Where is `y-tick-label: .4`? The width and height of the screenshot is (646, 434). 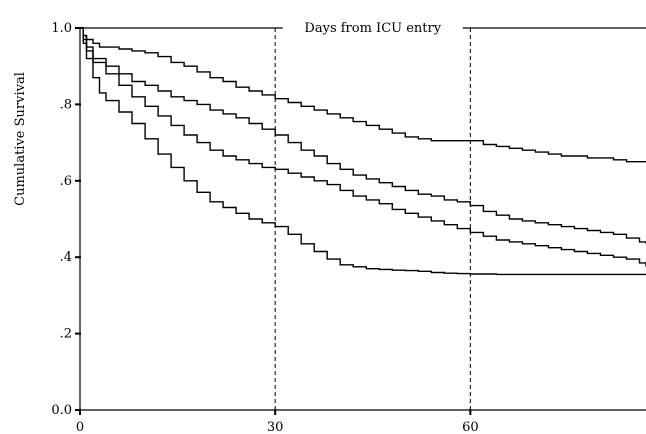
y-tick-label: .4 is located at coordinates (66, 257).